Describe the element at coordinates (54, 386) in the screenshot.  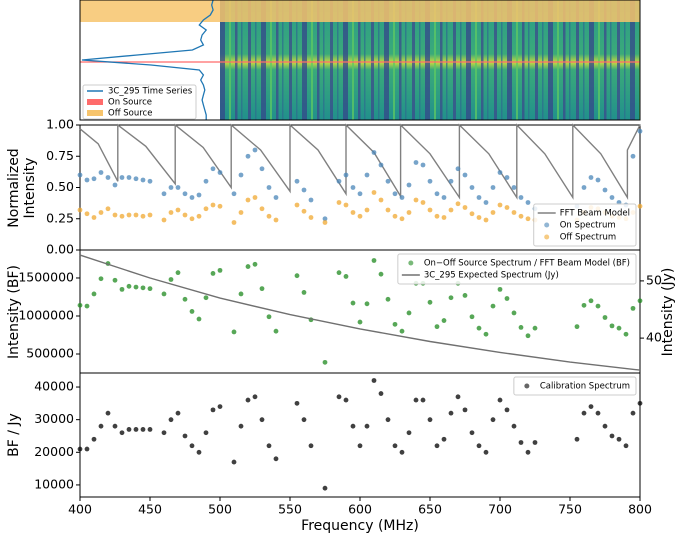
I see `y-tick-label: 40000` at that location.